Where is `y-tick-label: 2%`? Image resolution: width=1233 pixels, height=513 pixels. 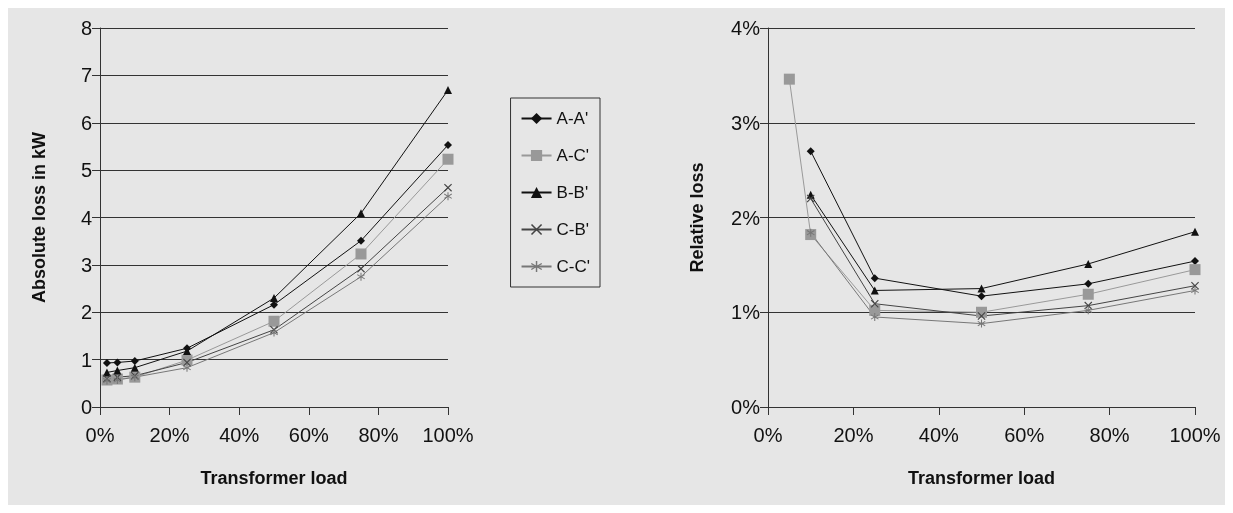
y-tick-label: 2% is located at coordinates (746, 217).